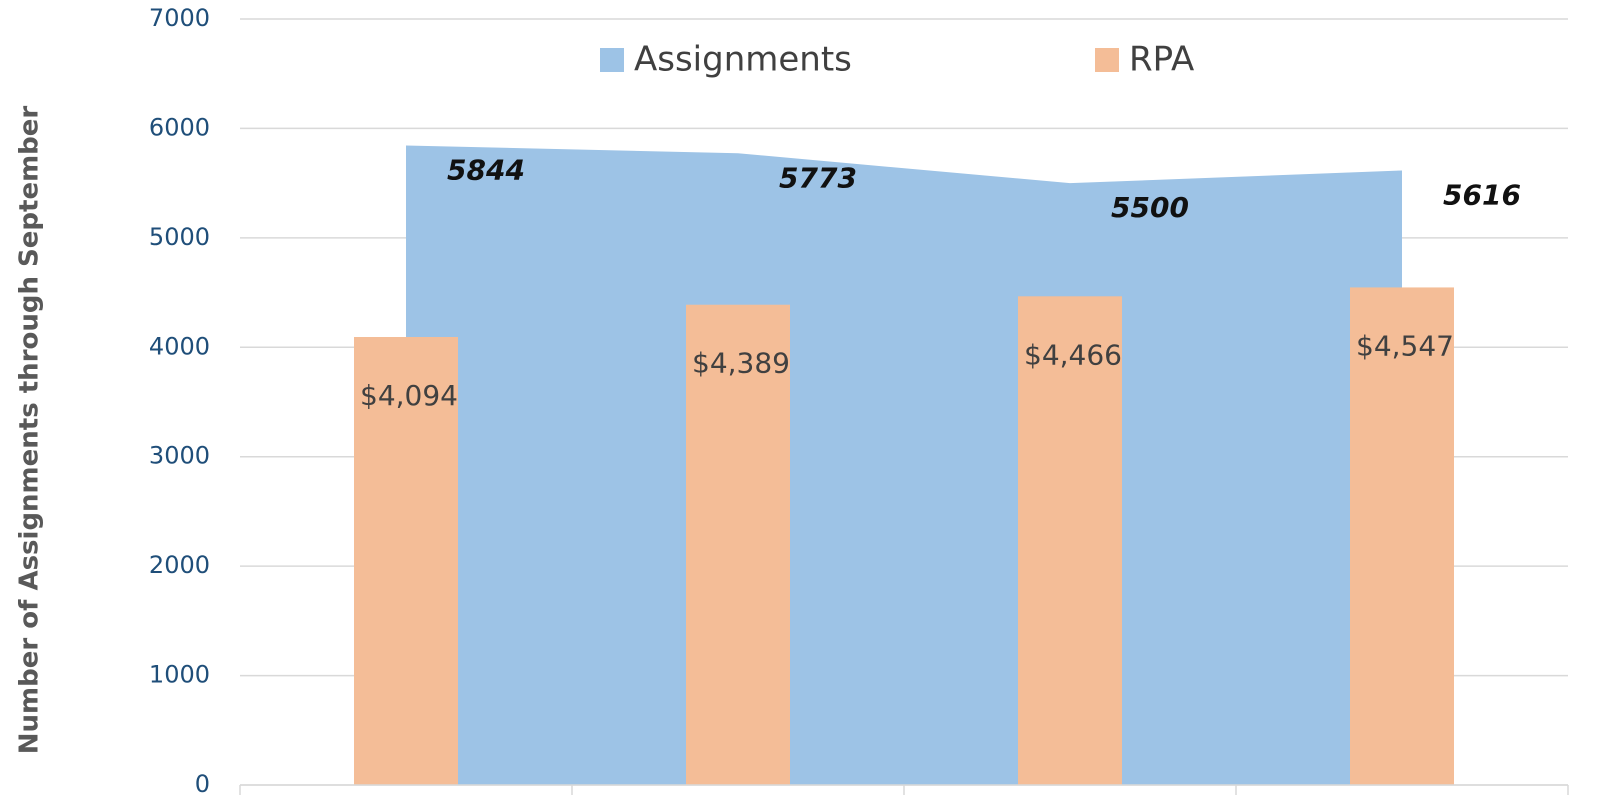 The height and width of the screenshot is (809, 1600). What do you see at coordinates (179, 675) in the screenshot?
I see `y-tick-label: 1000` at bounding box center [179, 675].